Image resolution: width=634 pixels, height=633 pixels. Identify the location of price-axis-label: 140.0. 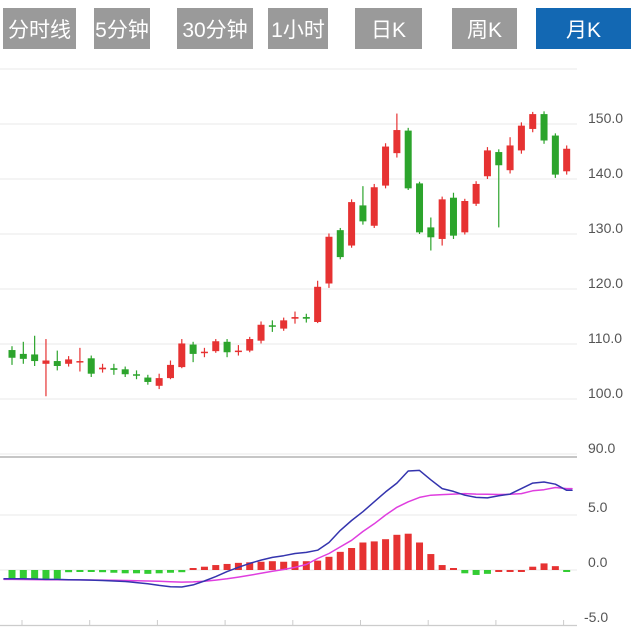
(605, 173).